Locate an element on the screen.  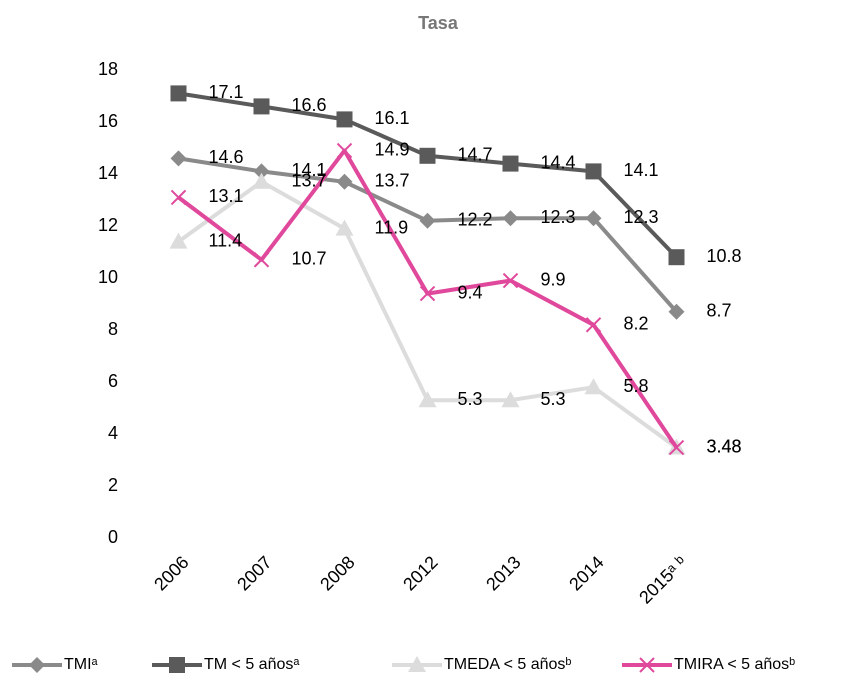
legend-label: TM < 5 añosᵃ is located at coordinates (252, 664).